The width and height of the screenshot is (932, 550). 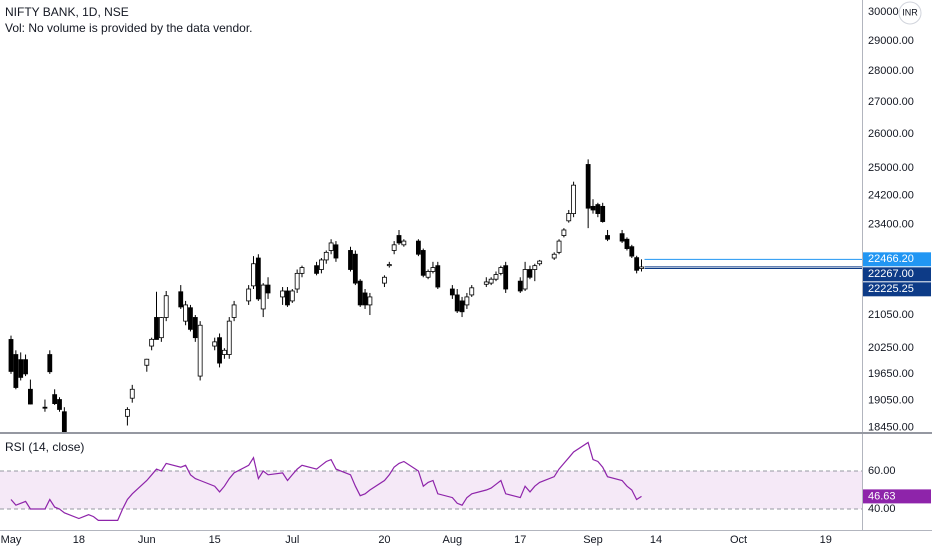 What do you see at coordinates (891, 41) in the screenshot?
I see `y-tick-label: 29000.00` at bounding box center [891, 41].